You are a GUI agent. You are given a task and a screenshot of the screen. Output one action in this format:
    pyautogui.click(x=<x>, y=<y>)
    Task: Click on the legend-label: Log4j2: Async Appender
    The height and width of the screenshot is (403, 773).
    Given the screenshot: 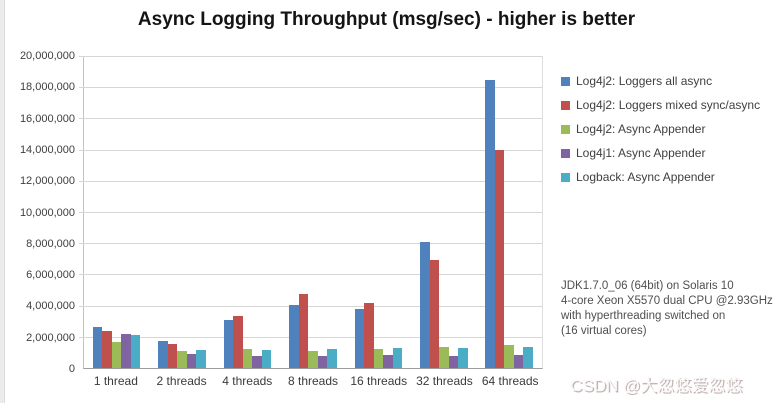 What is the action you would take?
    pyautogui.click(x=641, y=129)
    